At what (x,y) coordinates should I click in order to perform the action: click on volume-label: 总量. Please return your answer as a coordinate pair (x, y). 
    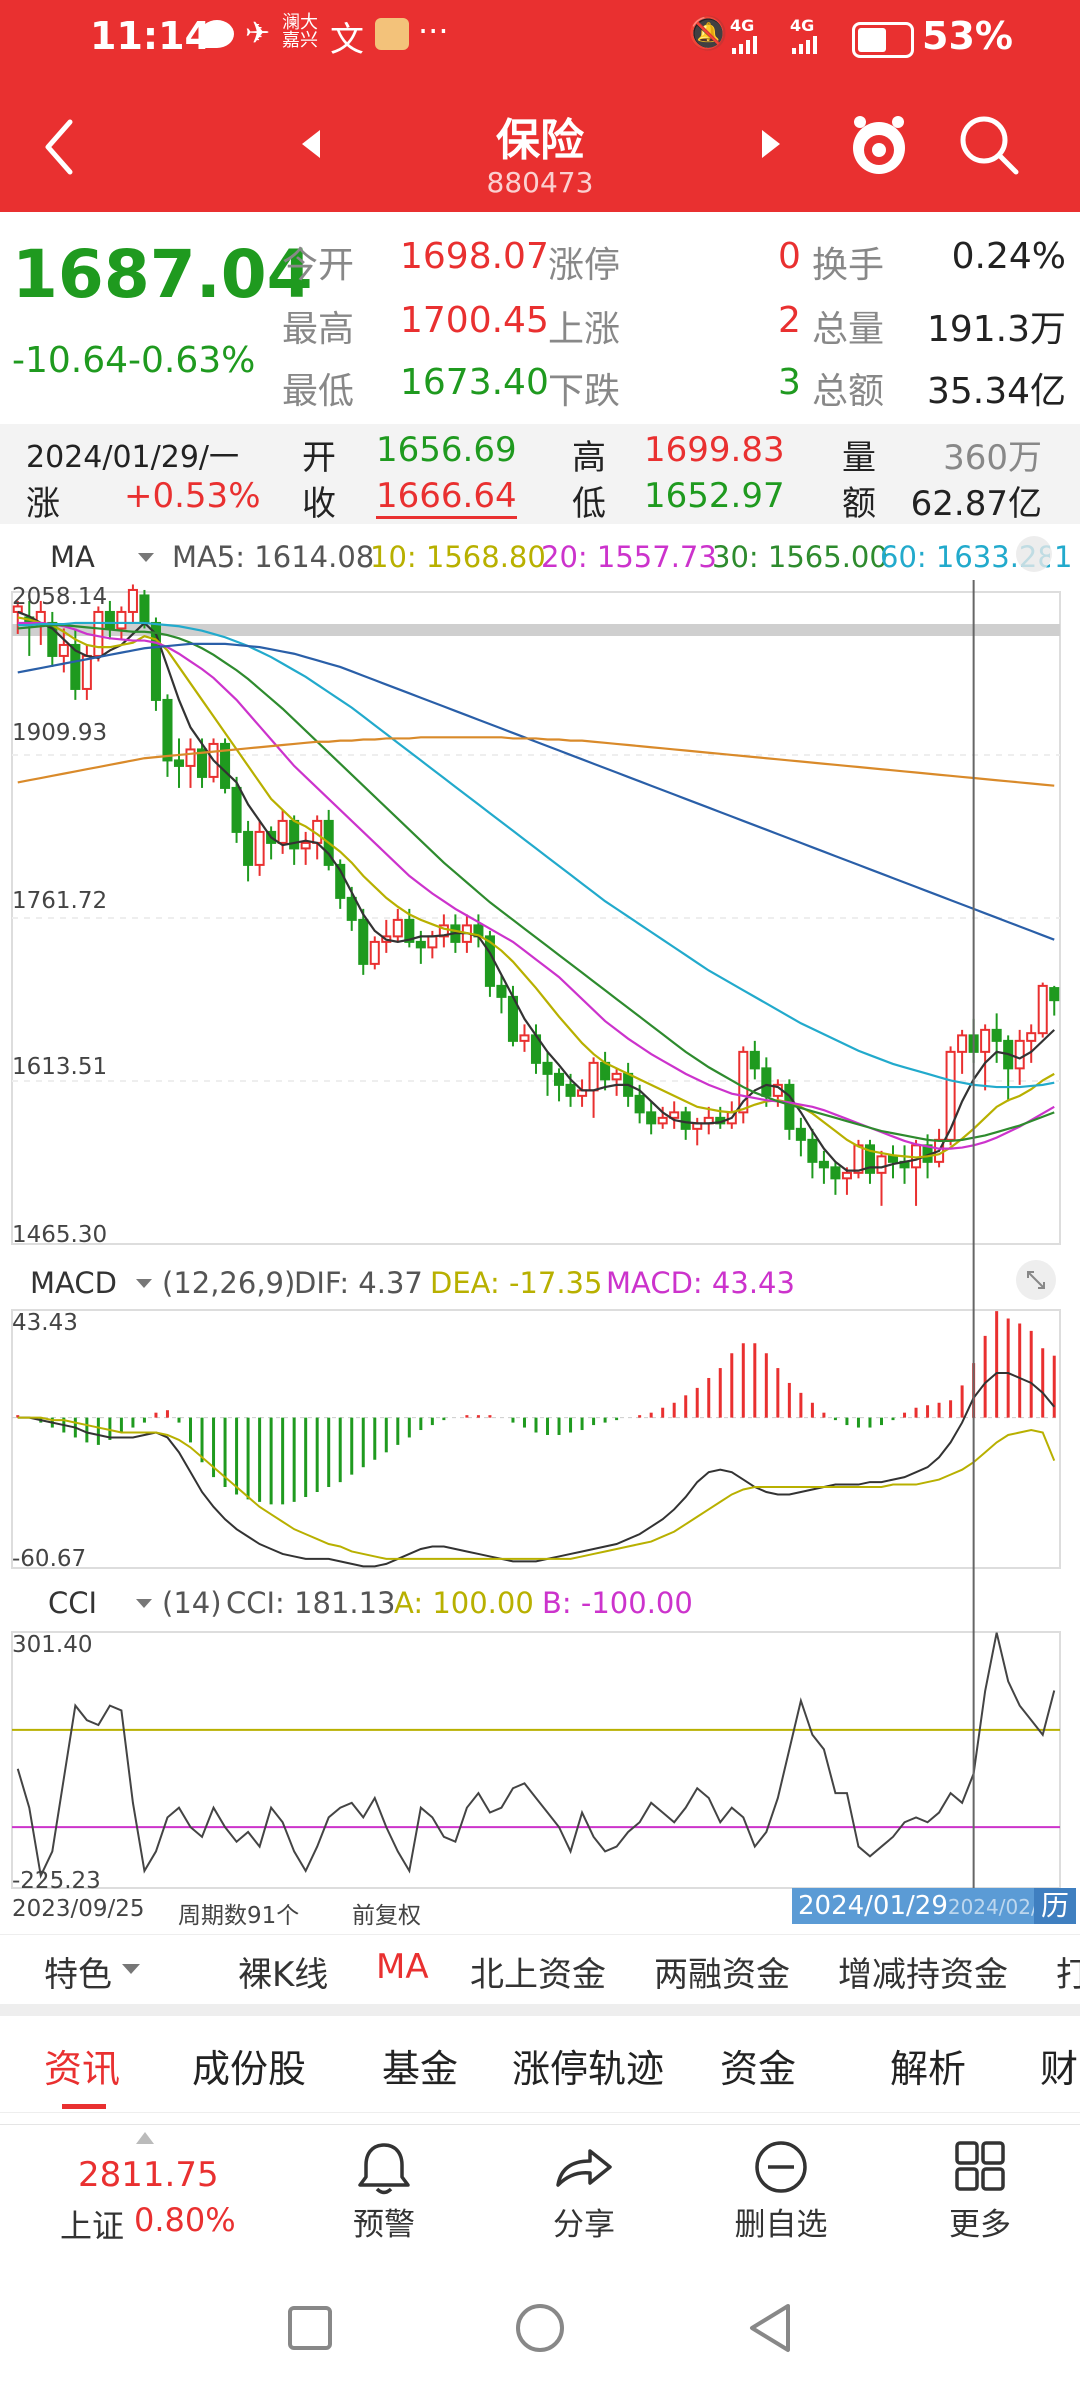
    Looking at the image, I should click on (848, 329).